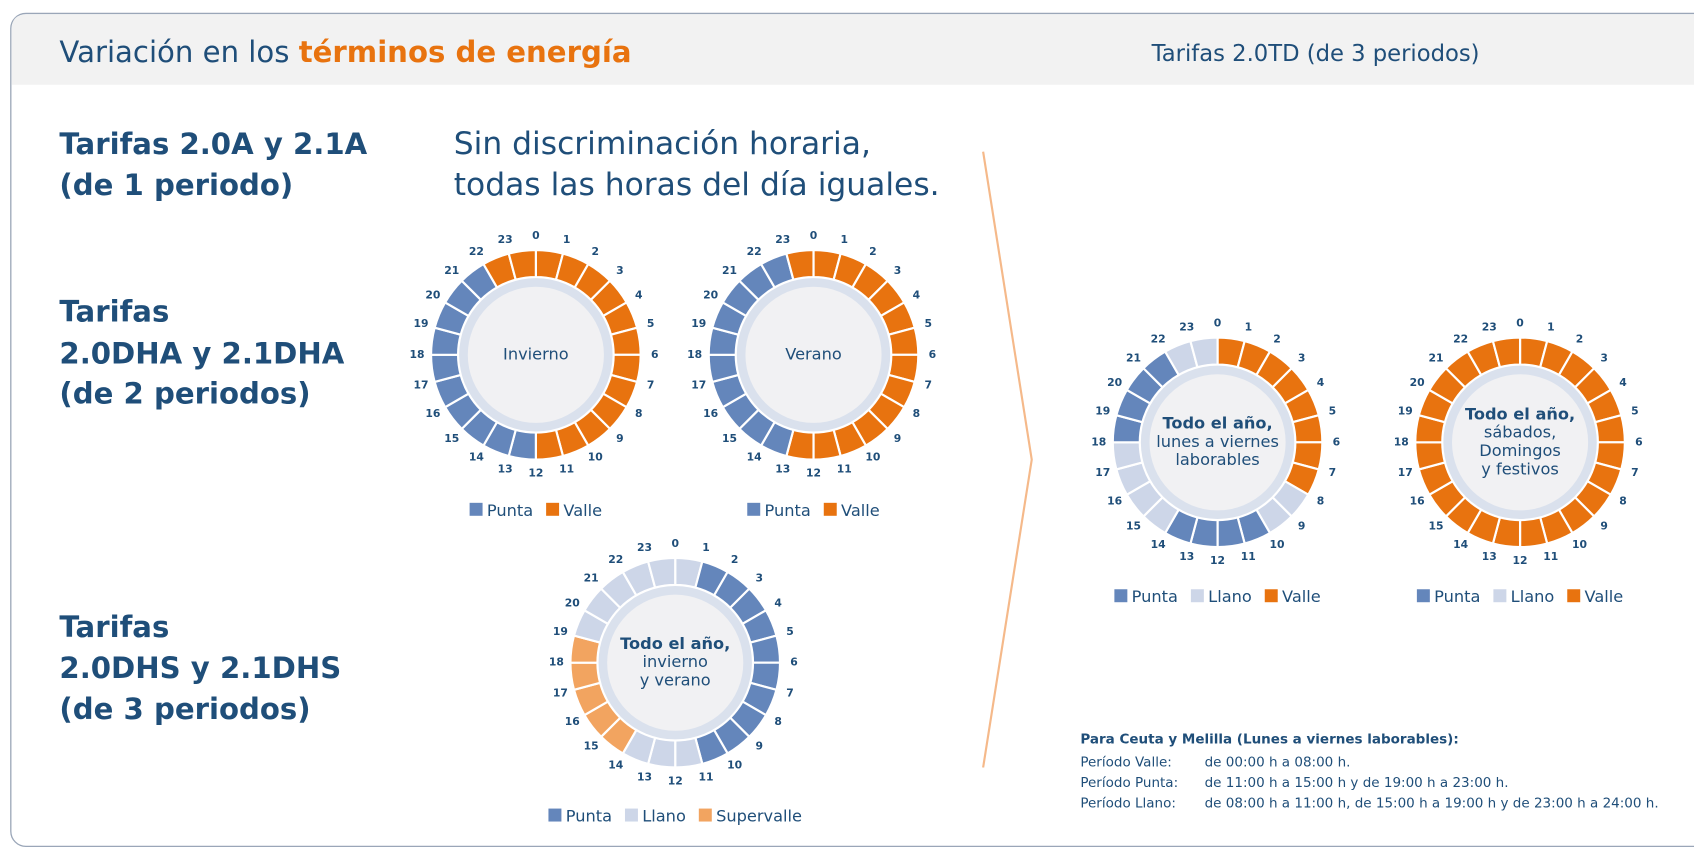 The image size is (1694, 849). I want to click on center-label: sábados,, so click(1520, 432).